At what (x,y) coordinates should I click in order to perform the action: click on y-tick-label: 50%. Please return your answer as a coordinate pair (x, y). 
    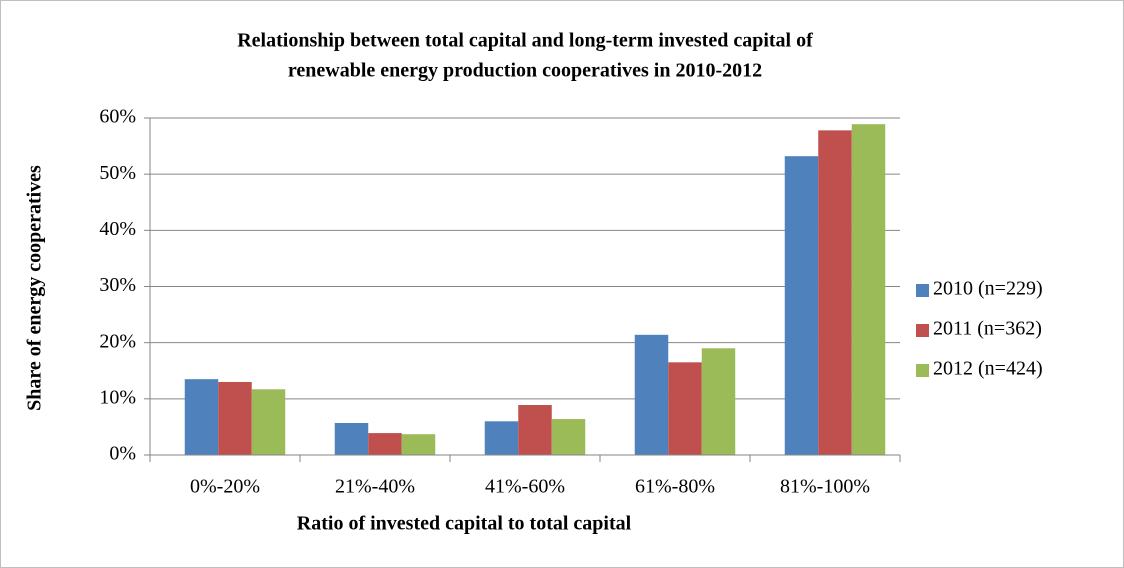
    Looking at the image, I should click on (117, 173).